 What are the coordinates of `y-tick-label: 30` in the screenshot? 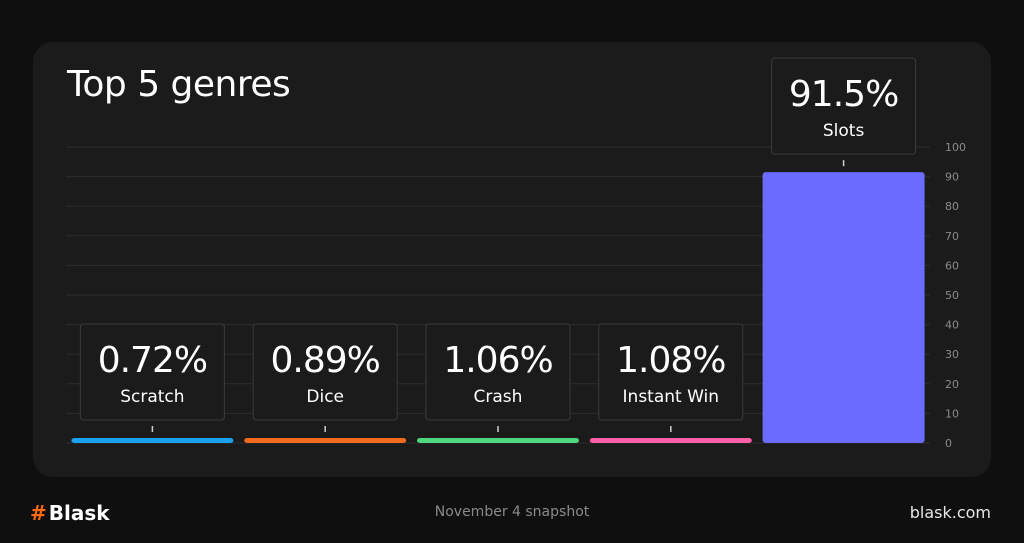 It's located at (952, 354).